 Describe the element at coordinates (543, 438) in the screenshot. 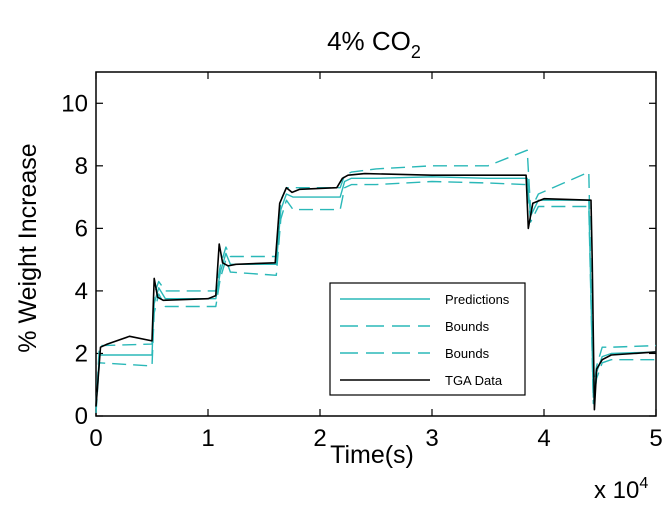

I see `x-tick-label: 4` at that location.